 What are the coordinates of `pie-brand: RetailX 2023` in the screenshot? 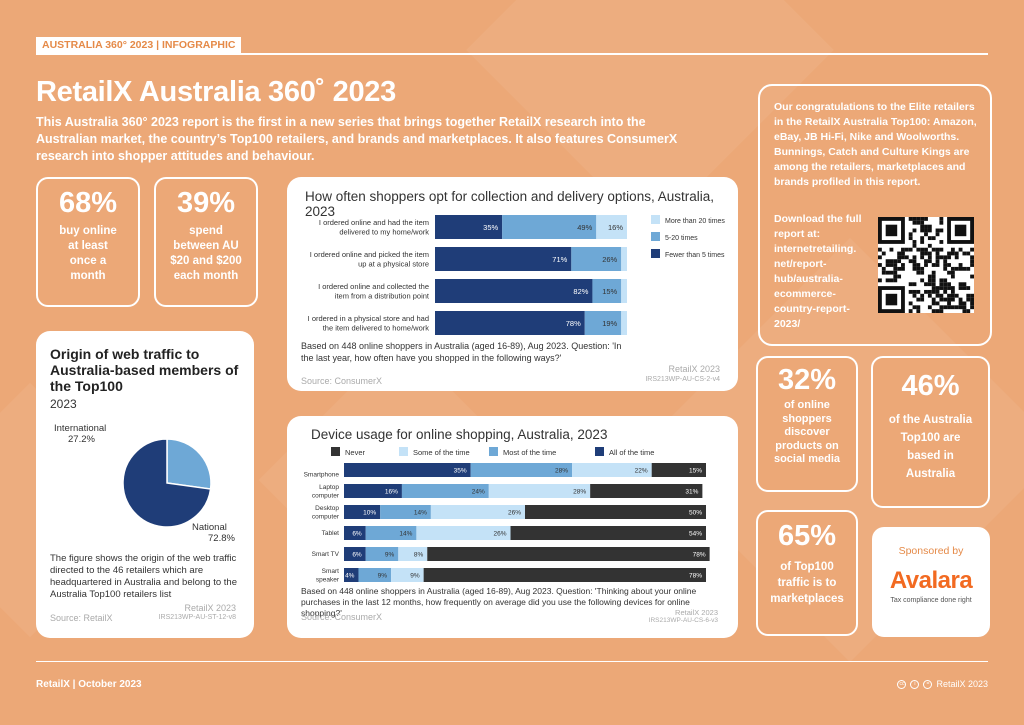 It's located at (210, 608).